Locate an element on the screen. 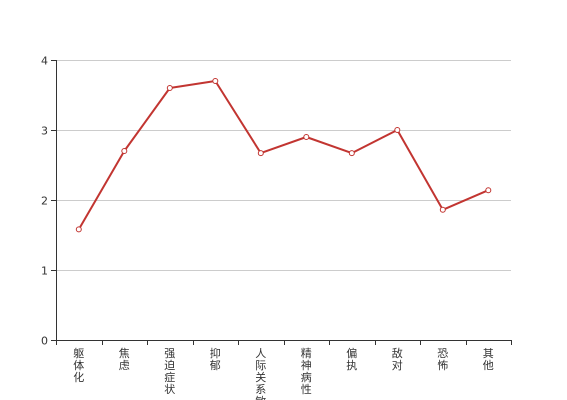  y-tick-label: 1 is located at coordinates (44, 271).